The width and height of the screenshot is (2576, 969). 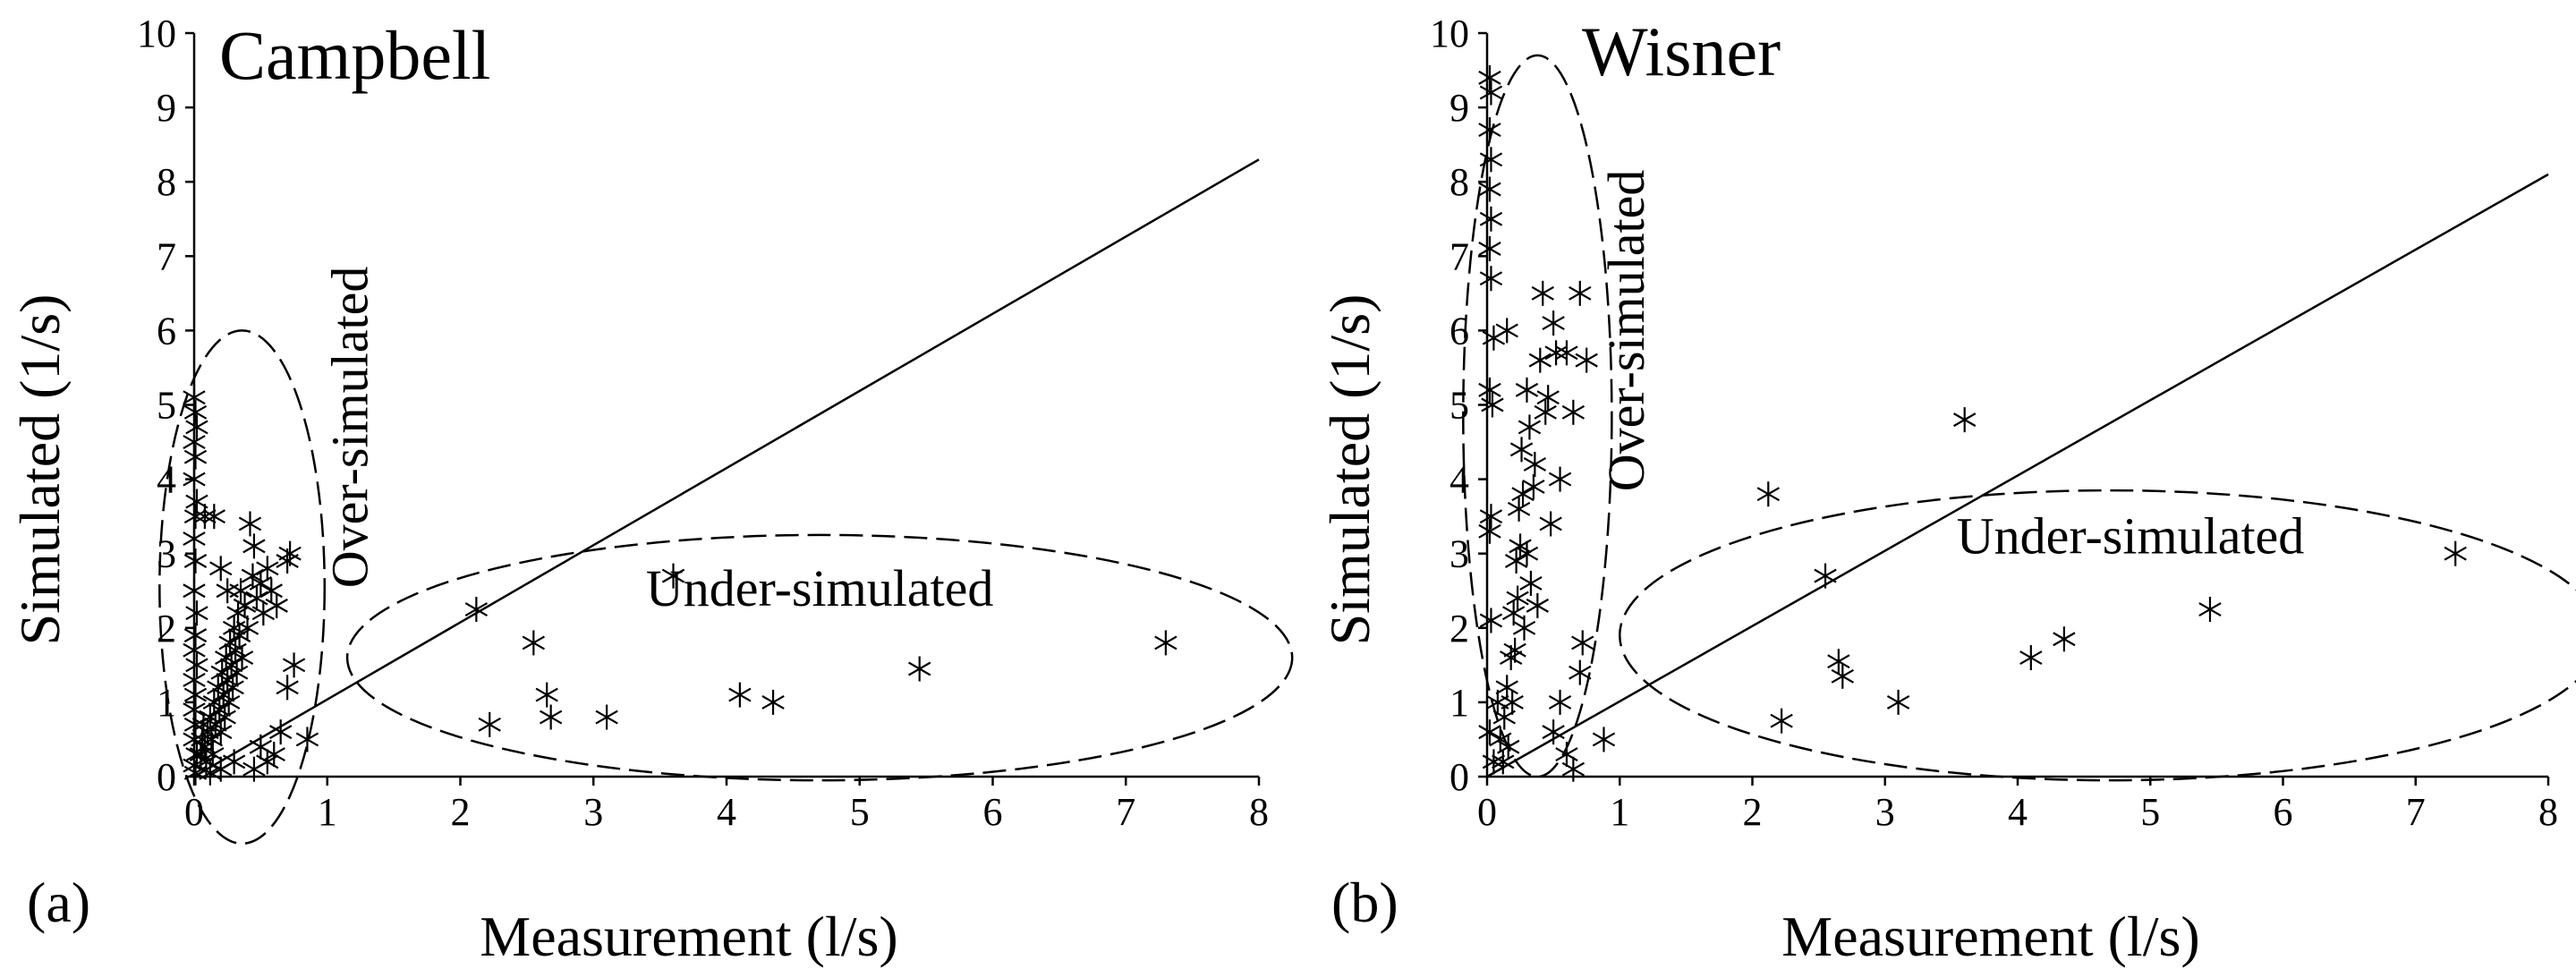 I want to click on panel-title: Campbell, so click(x=354, y=55).